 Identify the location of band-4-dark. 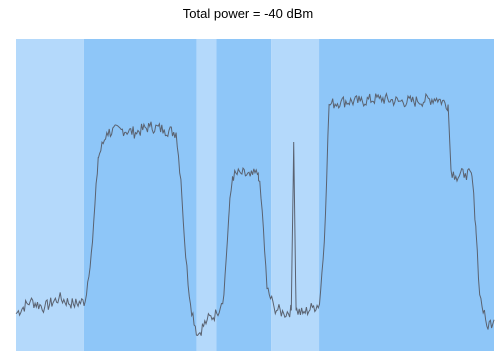
(244, 195).